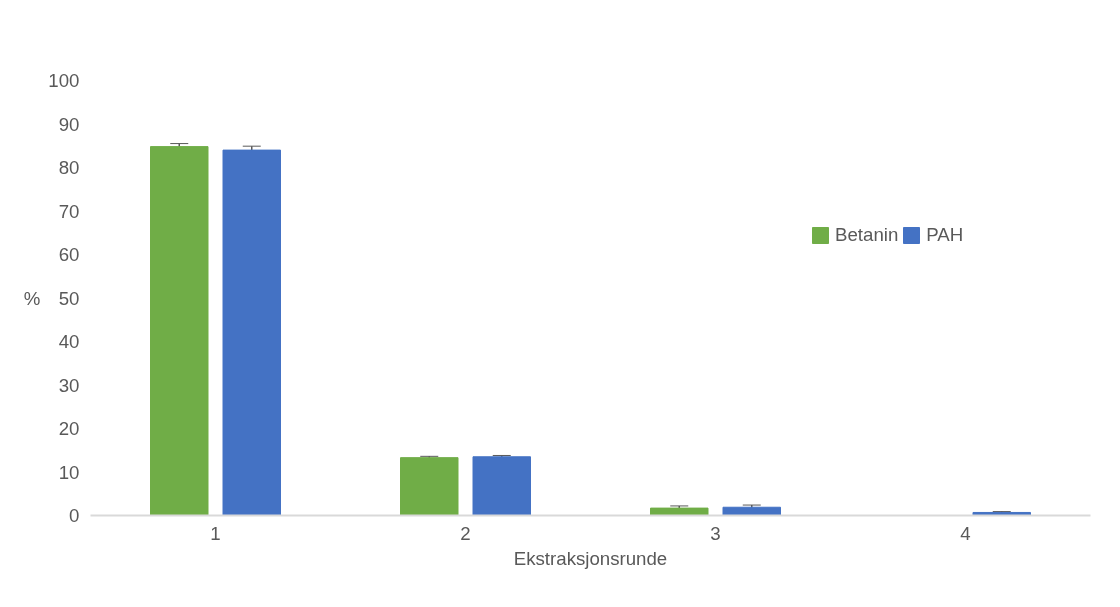  Describe the element at coordinates (867, 235) in the screenshot. I see `legend-label: Betanin` at that location.